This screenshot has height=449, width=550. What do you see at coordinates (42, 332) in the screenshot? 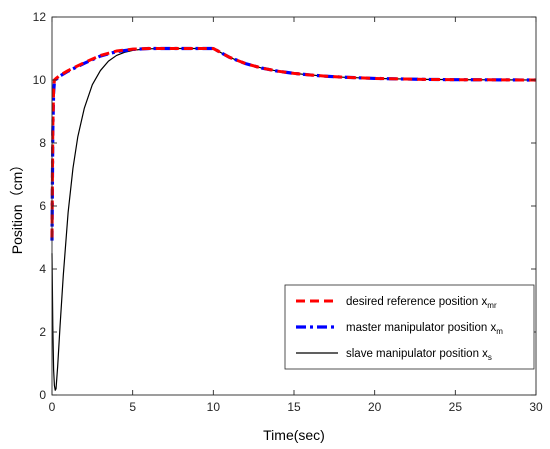
I see `y-tick-label-2: 2` at bounding box center [42, 332].